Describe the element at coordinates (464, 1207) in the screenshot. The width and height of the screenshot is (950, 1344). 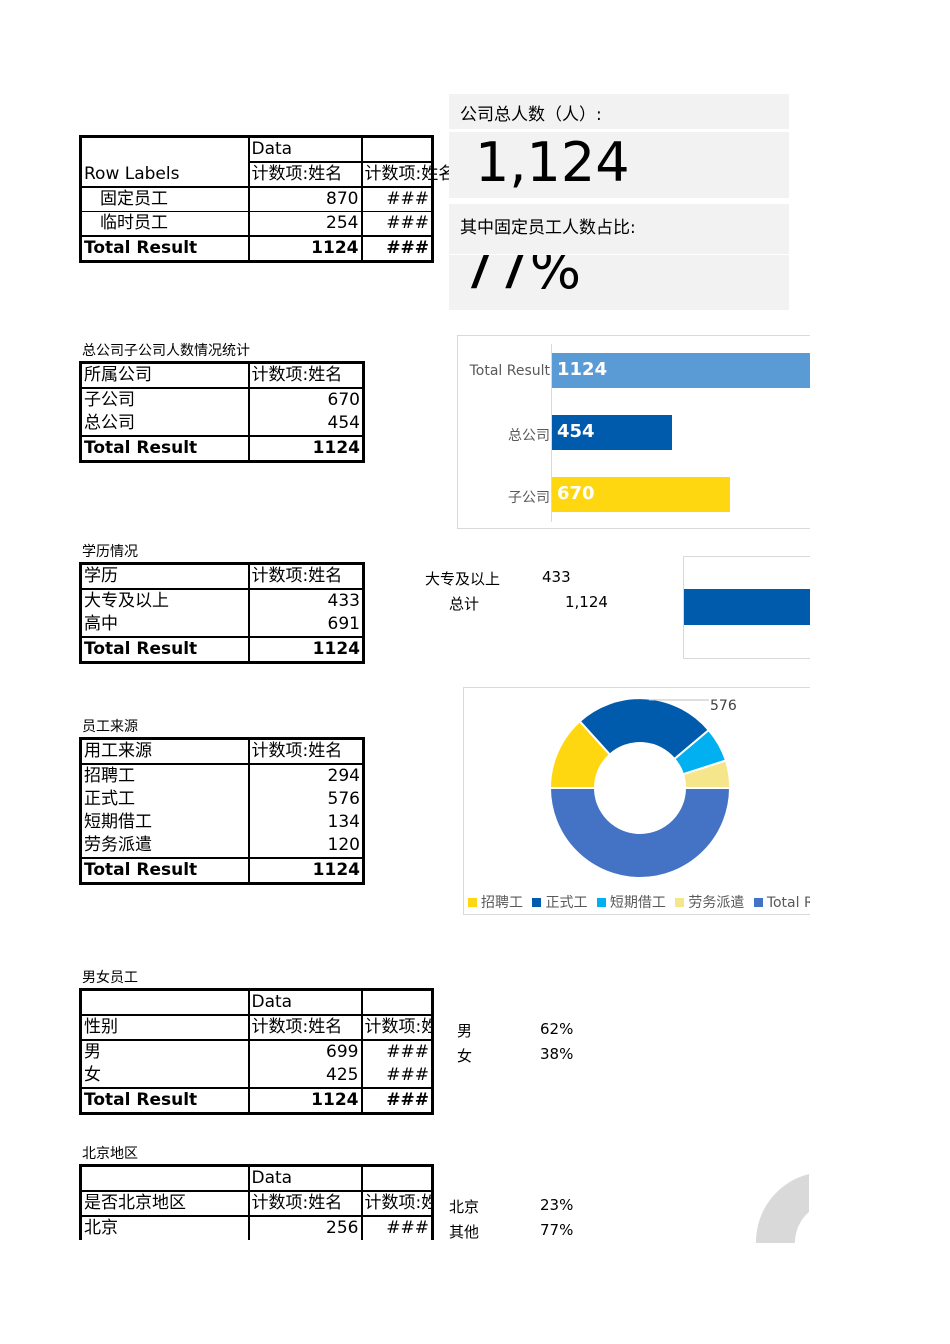
I see `side-label: 北京` at that location.